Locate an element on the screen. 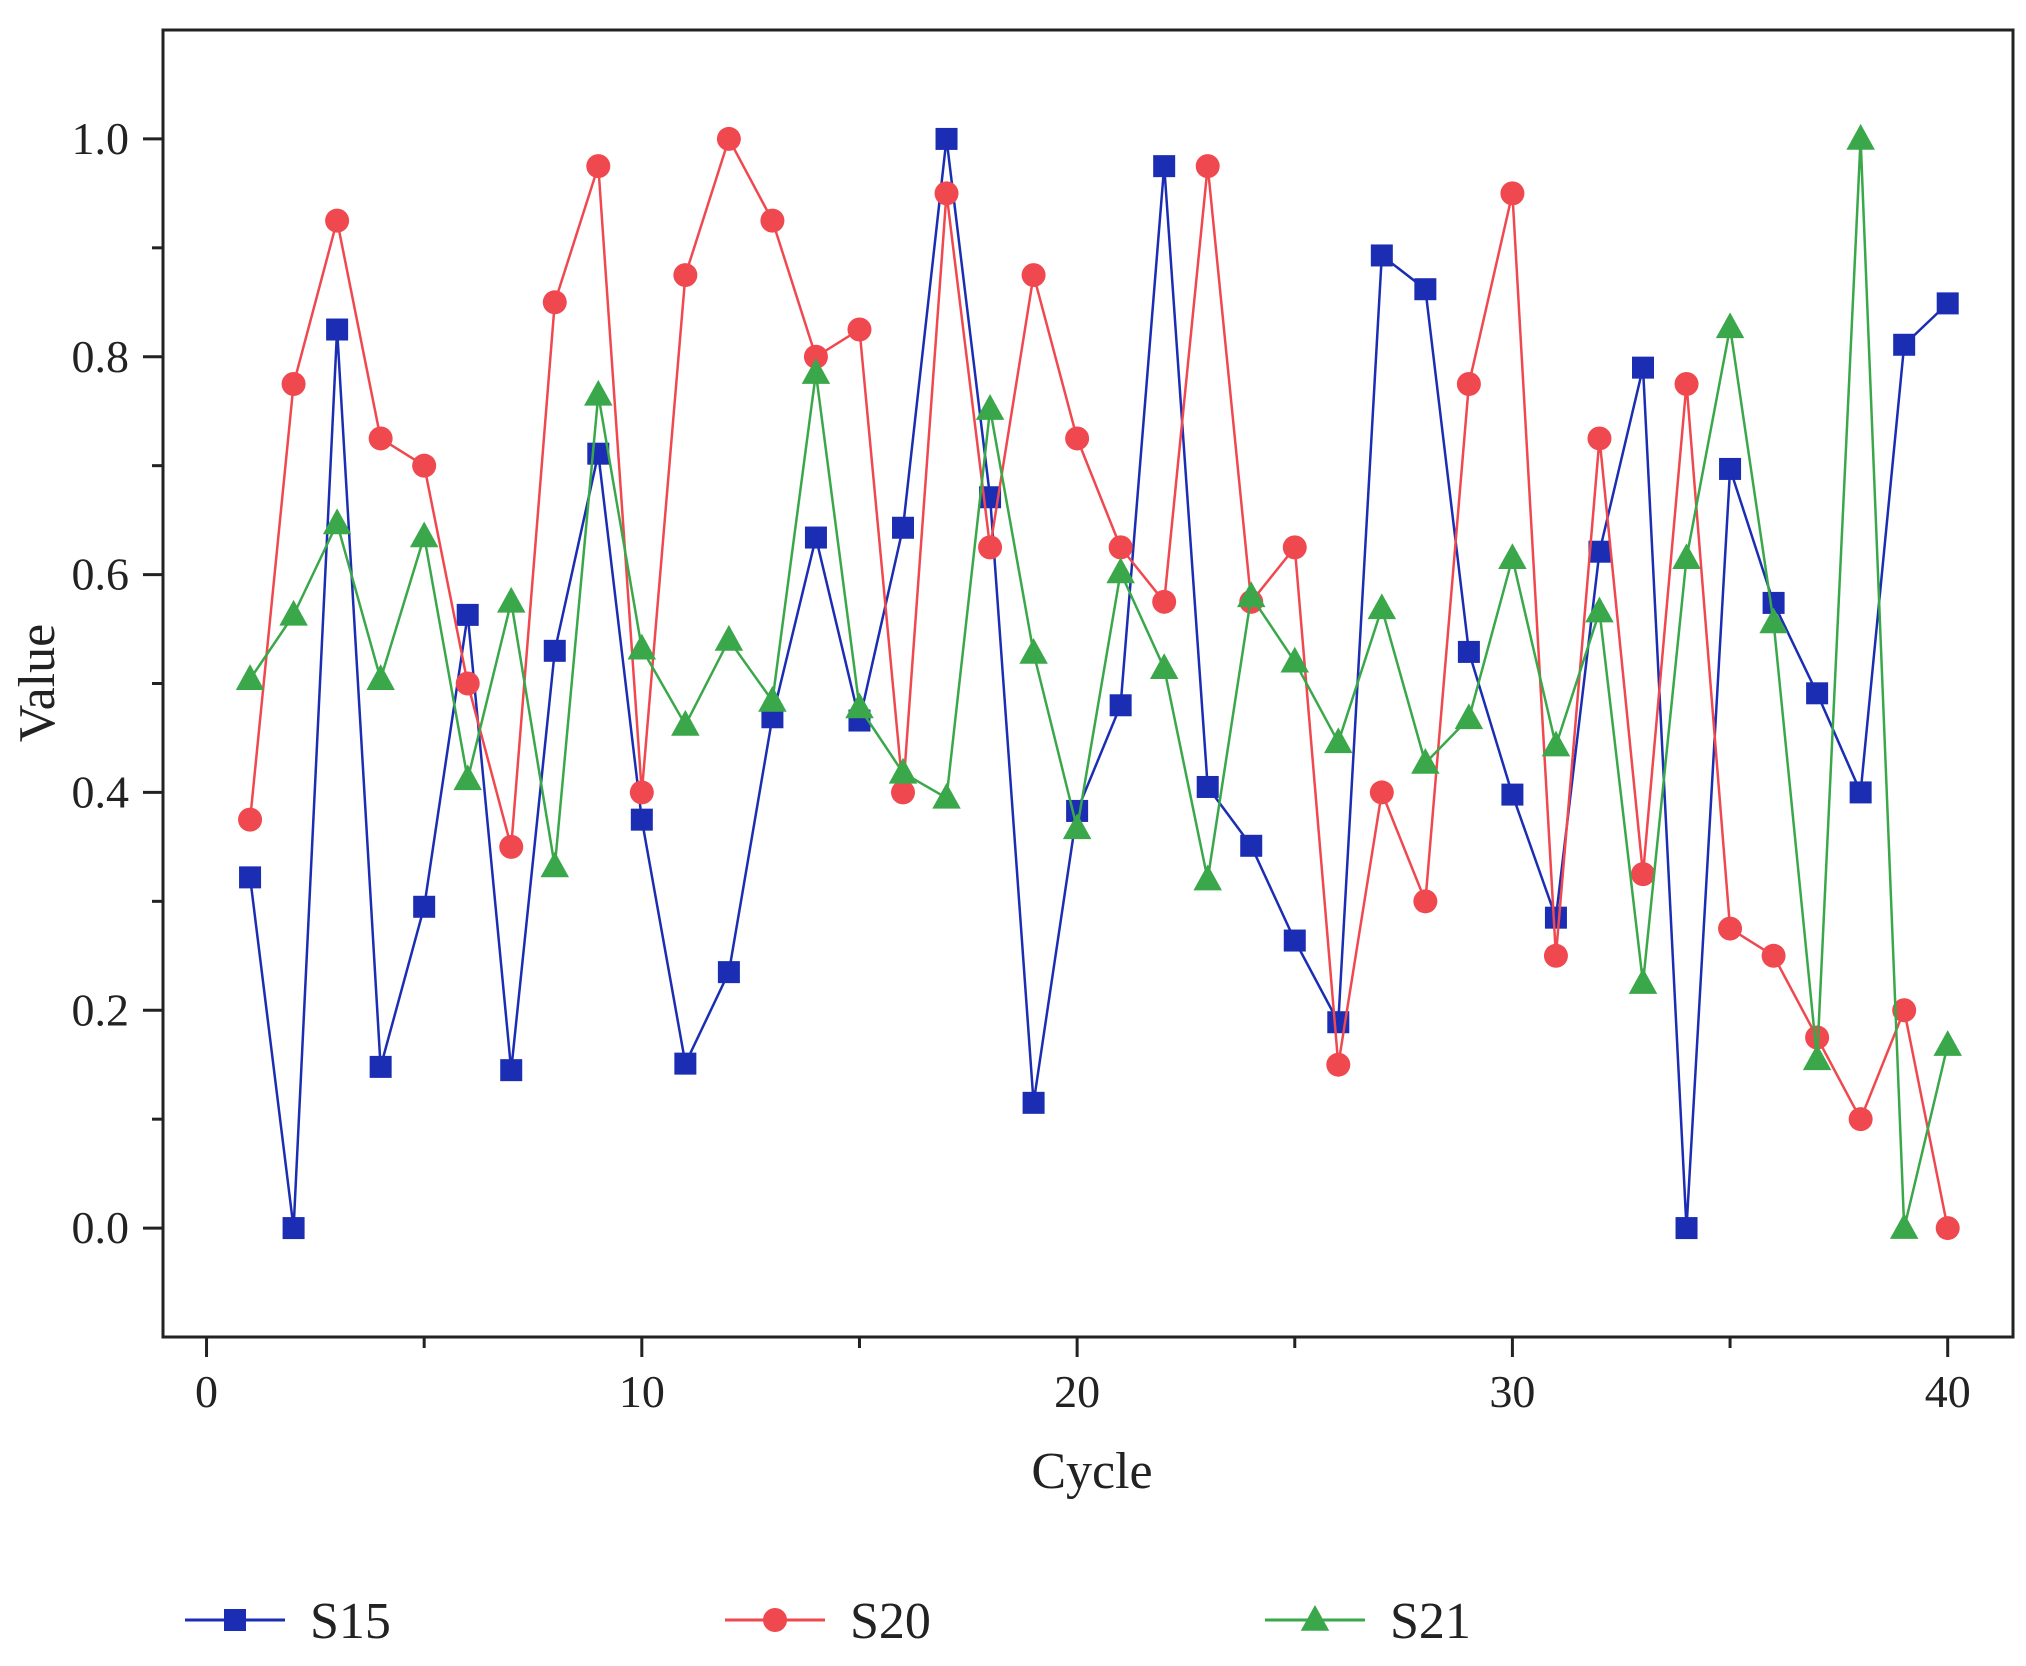  legend-item-s20: S20 is located at coordinates (828, 1621).